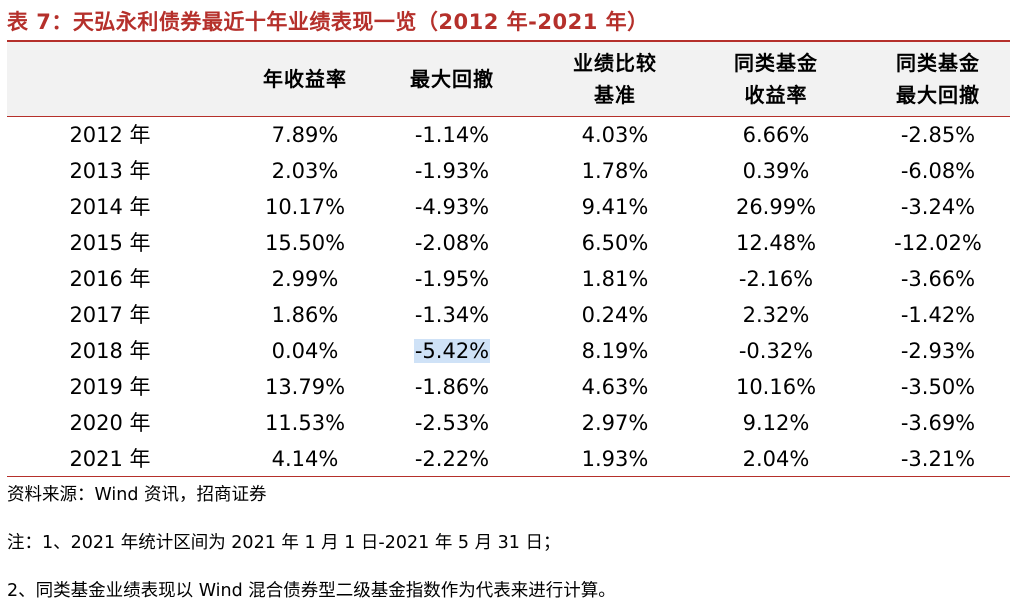 The width and height of the screenshot is (1015, 612). I want to click on source-note: 资料来源：Wind 资讯，招商证券, so click(137, 495).